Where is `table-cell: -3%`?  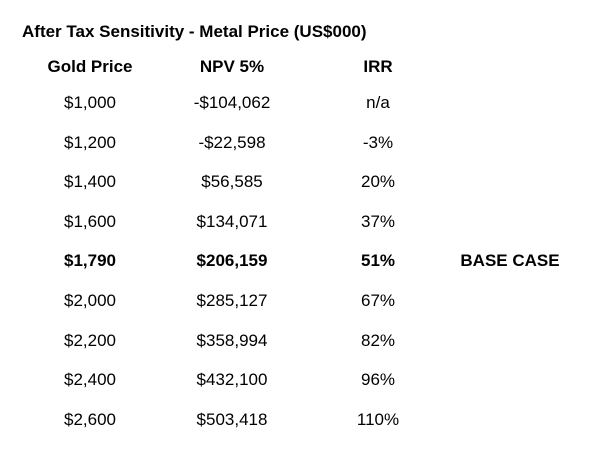
table-cell: -3% is located at coordinates (378, 142).